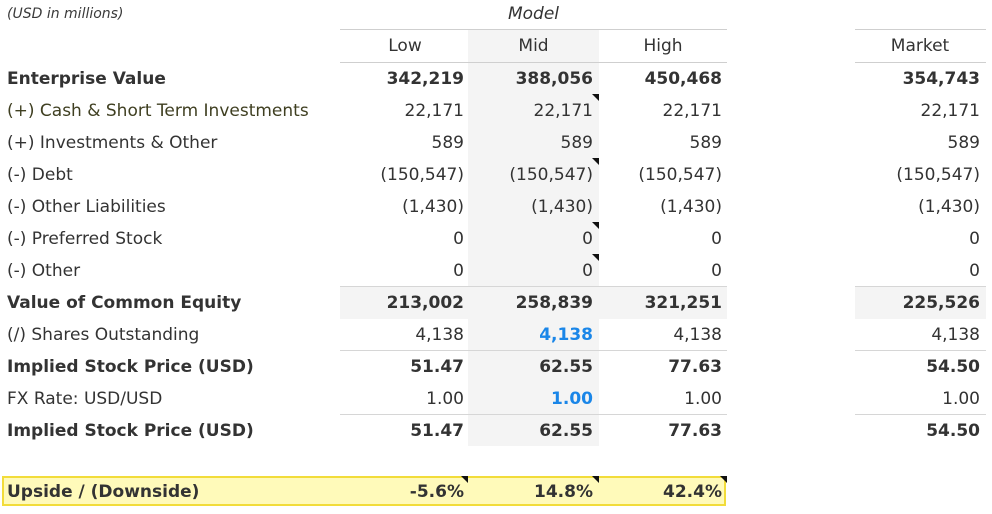 Image resolution: width=992 pixels, height=514 pixels. What do you see at coordinates (563, 492) in the screenshot?
I see `cell-mid: 14.8%` at bounding box center [563, 492].